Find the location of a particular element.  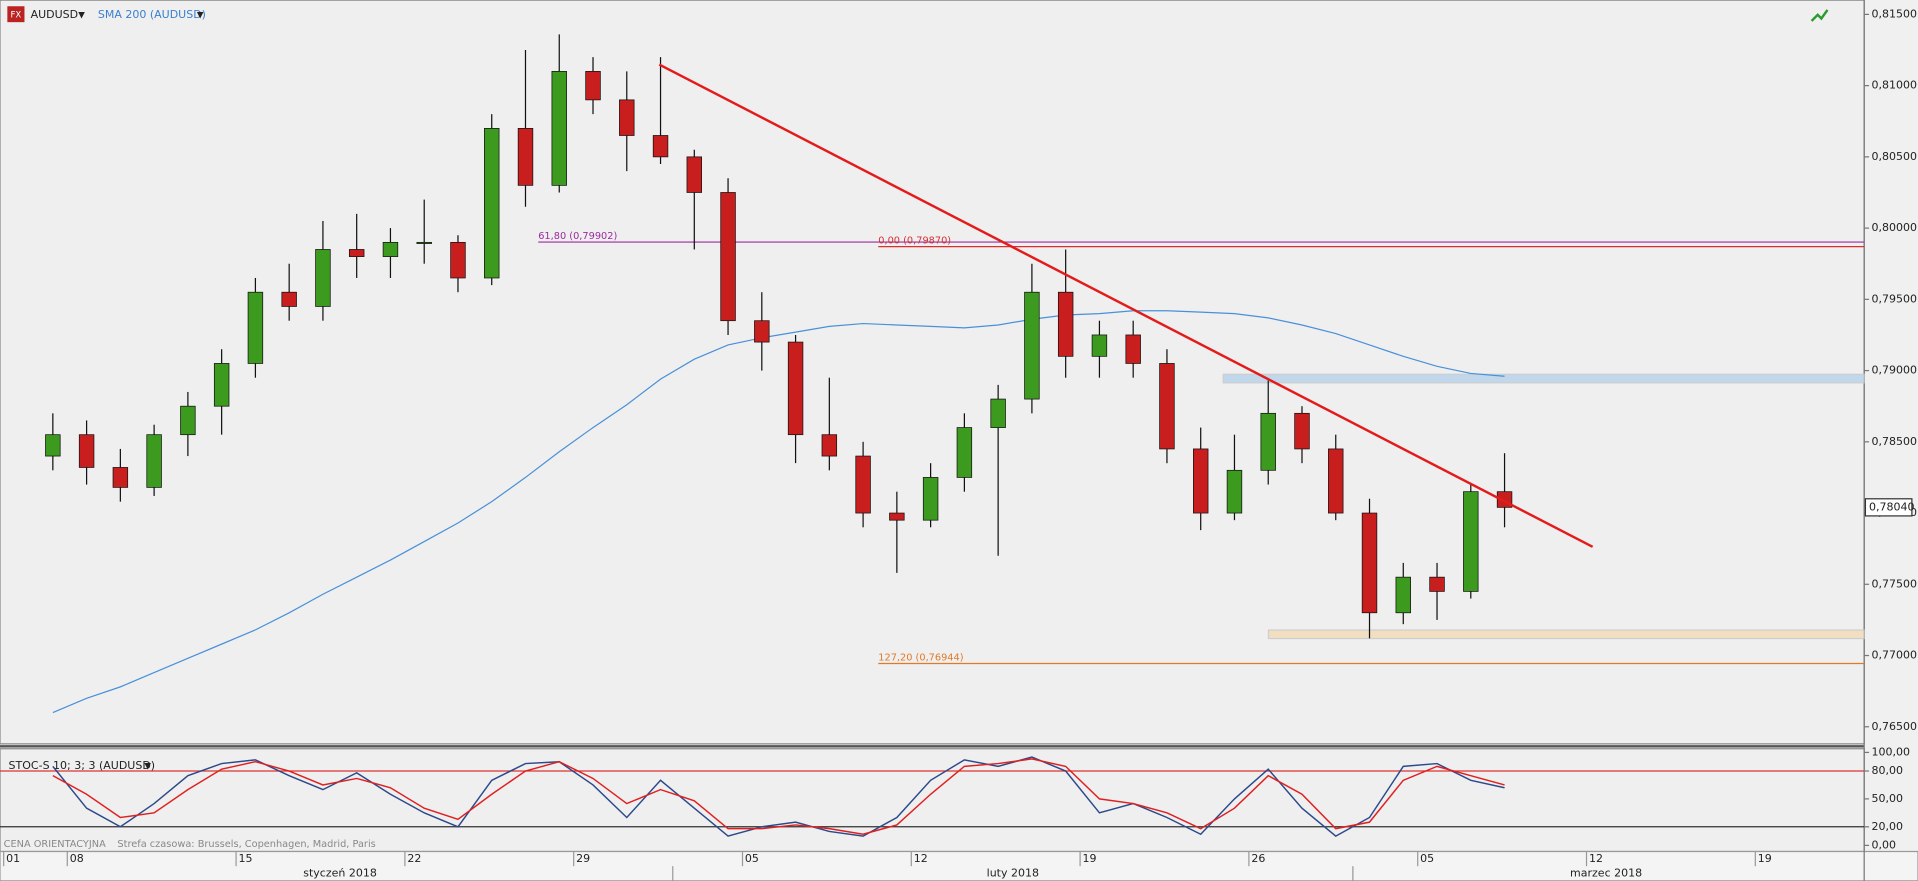

x-tick-label: 29 is located at coordinates (583, 858).